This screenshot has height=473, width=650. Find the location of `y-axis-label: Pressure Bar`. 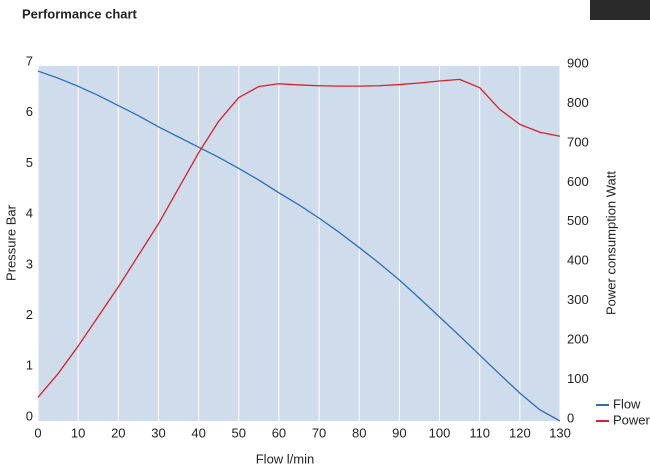

y-axis-label: Pressure Bar is located at coordinates (10, 242).